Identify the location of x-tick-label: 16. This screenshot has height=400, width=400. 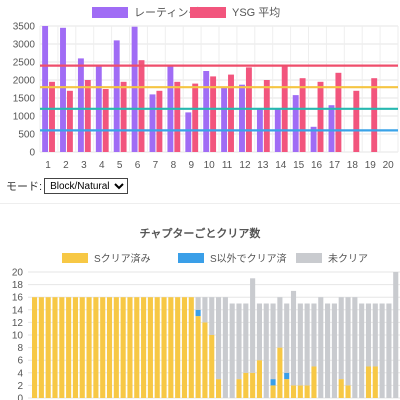
(317, 165).